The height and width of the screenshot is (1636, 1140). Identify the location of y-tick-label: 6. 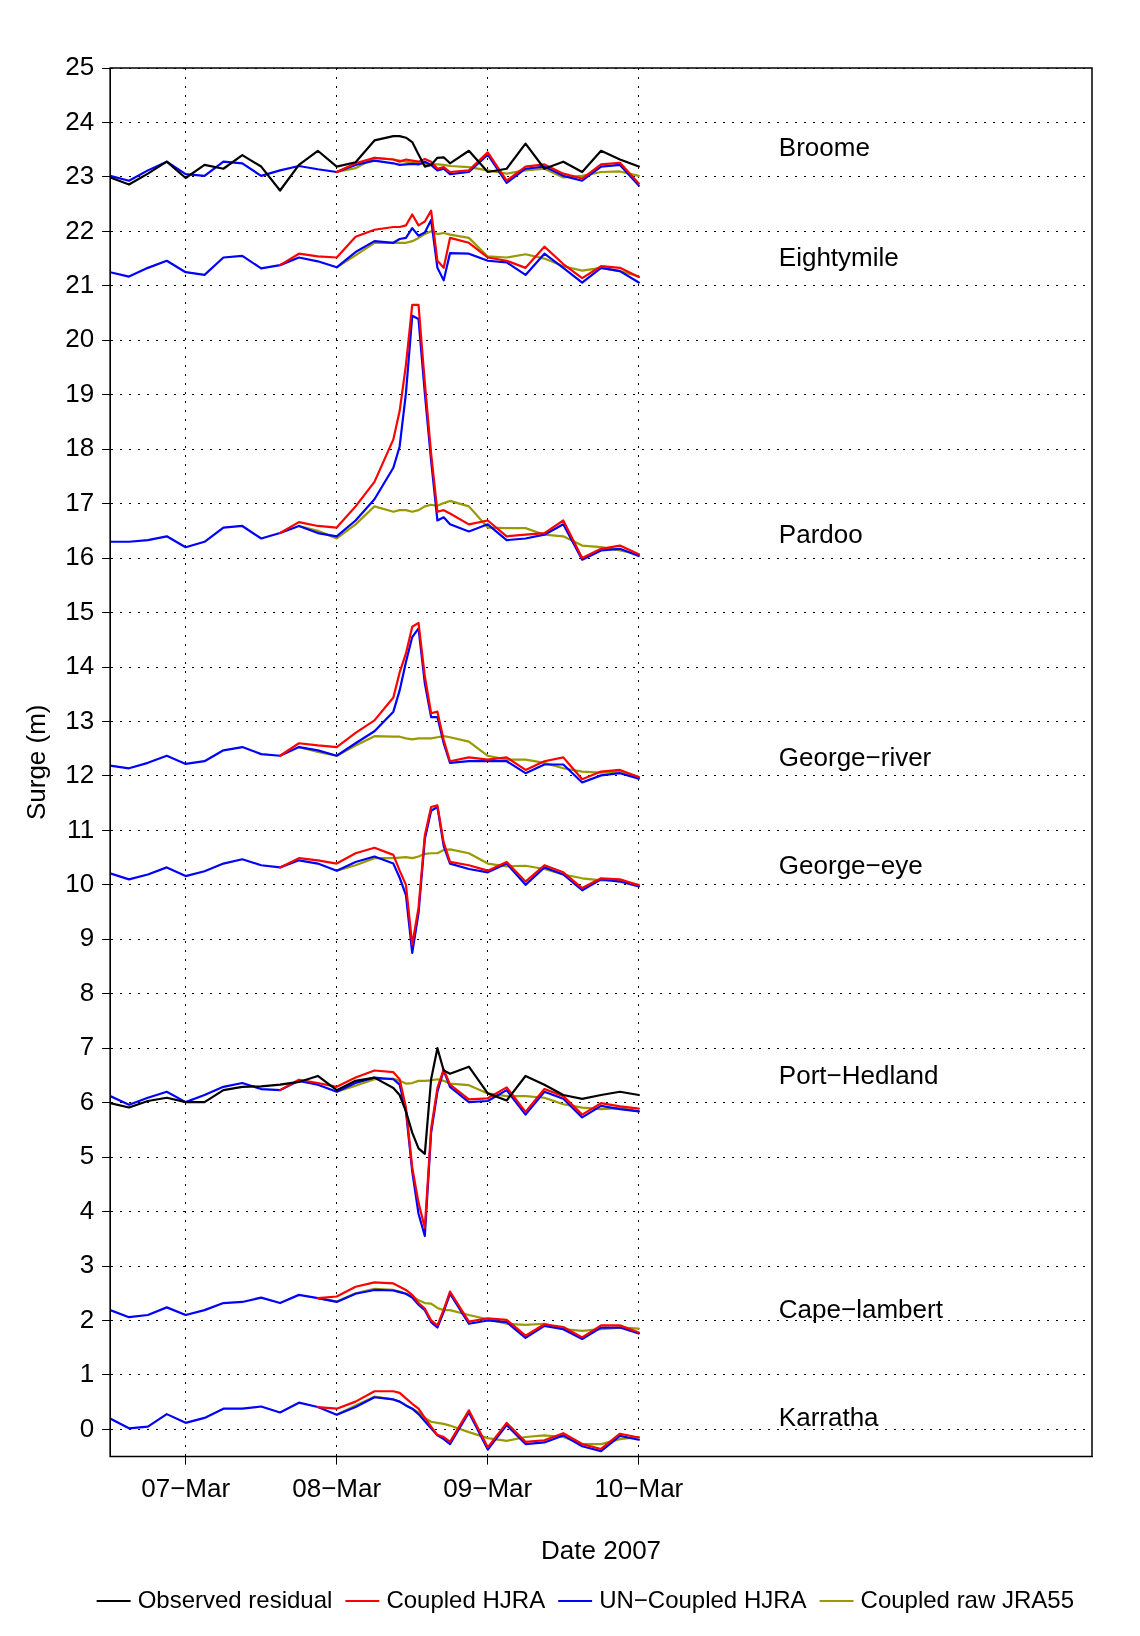
(87, 1100).